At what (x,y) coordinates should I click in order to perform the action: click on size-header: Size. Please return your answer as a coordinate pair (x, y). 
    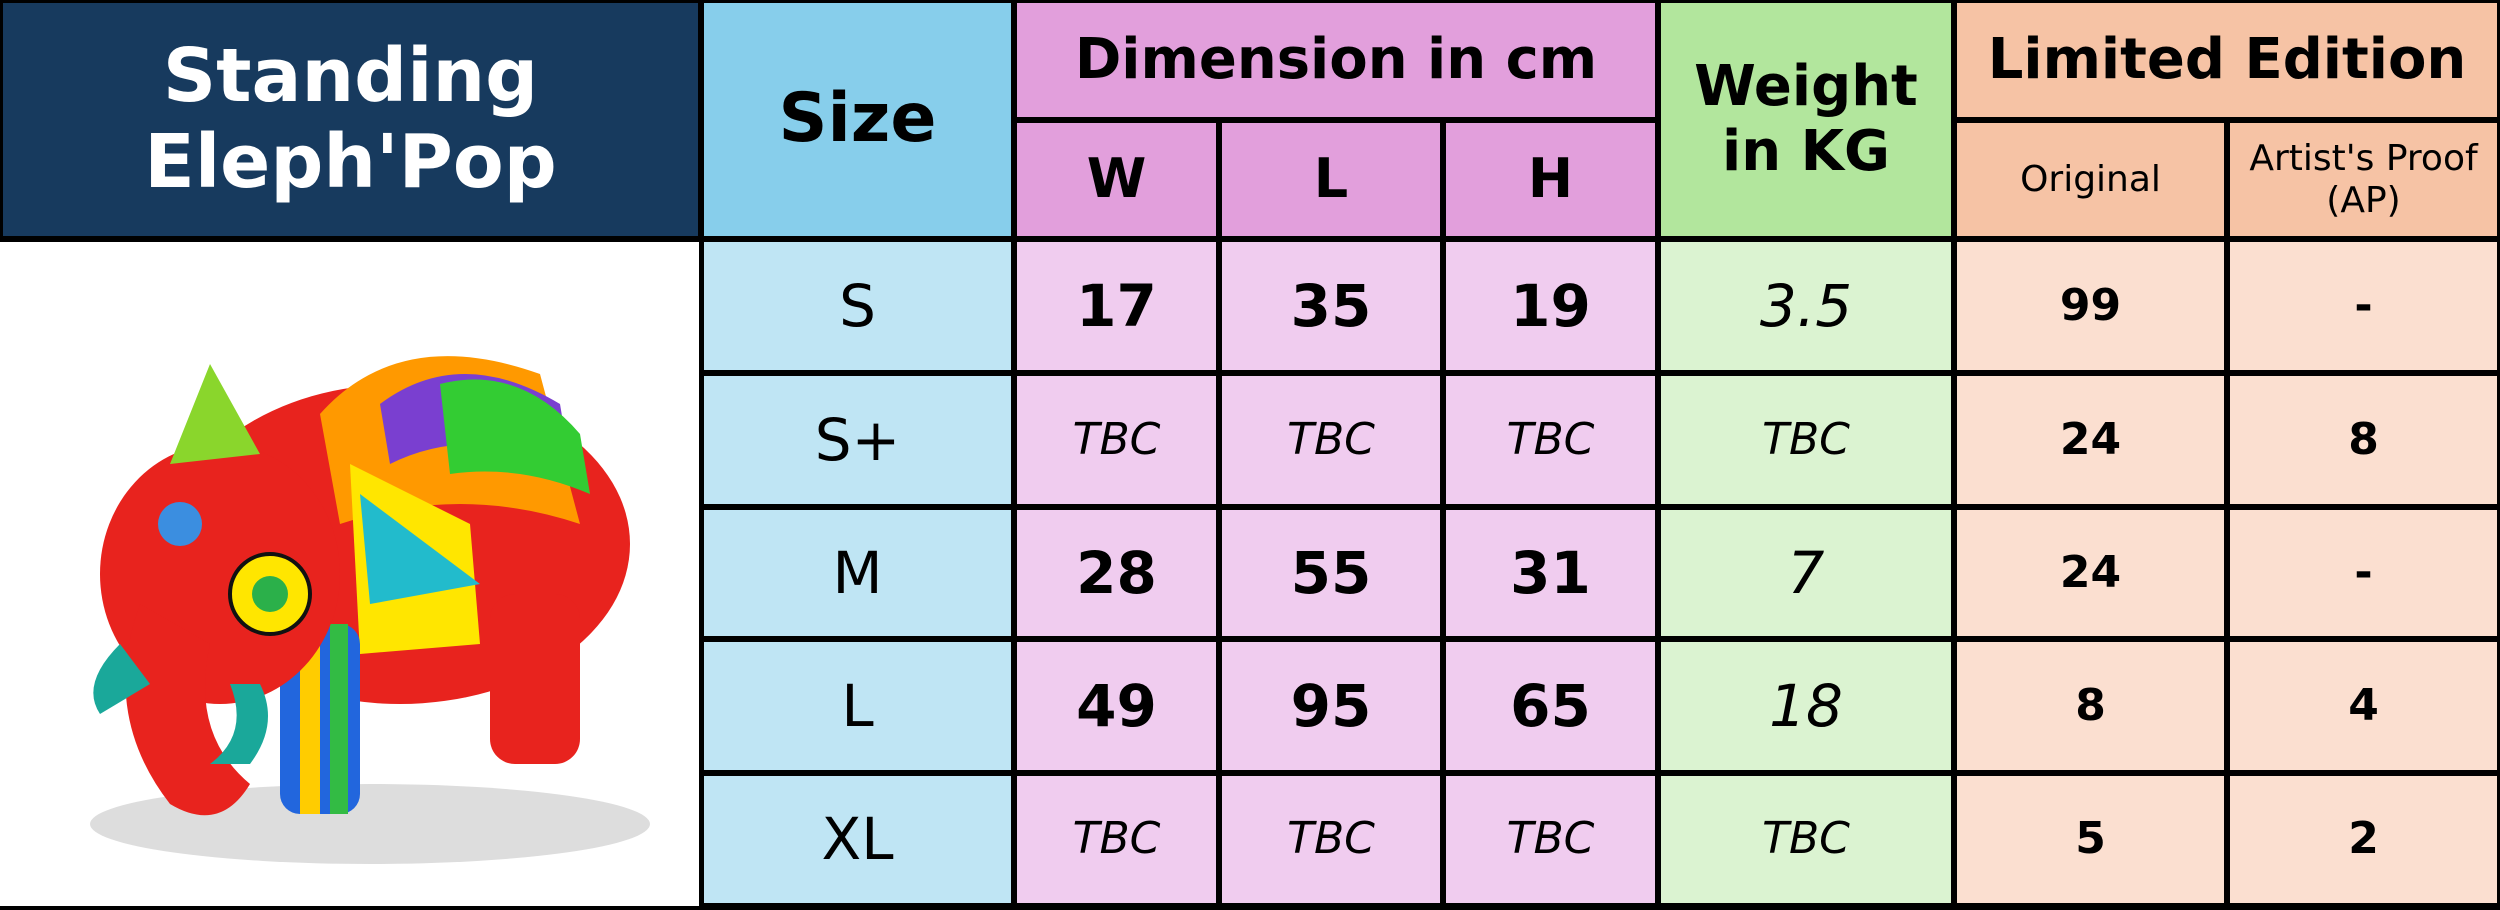
    Looking at the image, I should click on (857, 119).